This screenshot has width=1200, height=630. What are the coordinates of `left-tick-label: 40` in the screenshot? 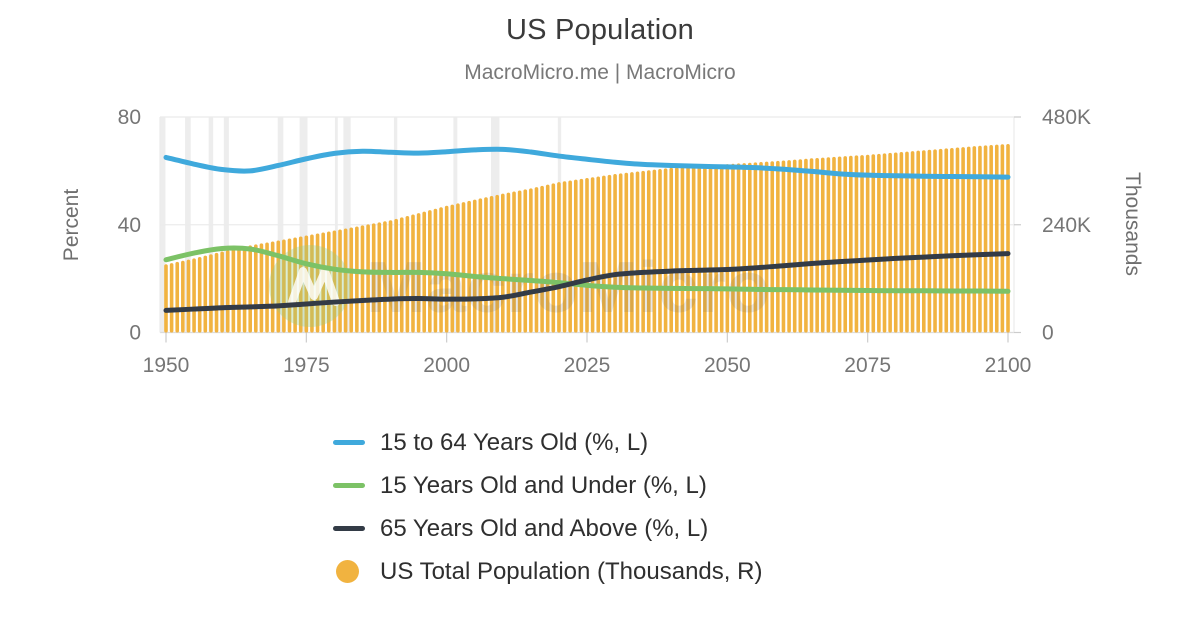 It's located at (129, 225).